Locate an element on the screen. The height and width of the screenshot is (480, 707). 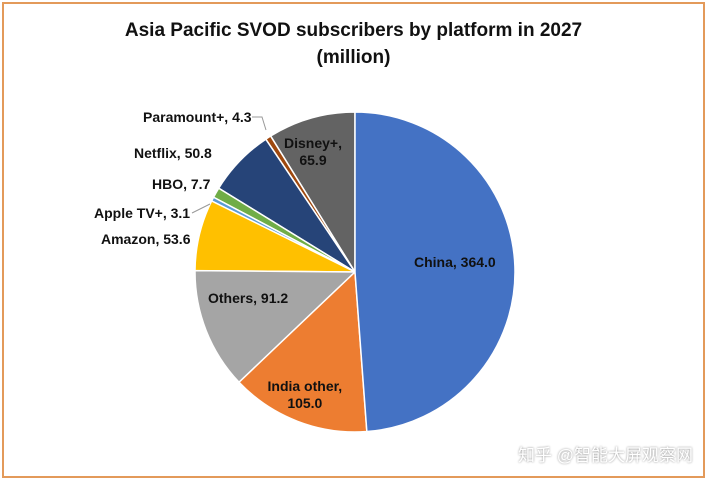
data-label: India other, 105.0 is located at coordinates (305, 394).